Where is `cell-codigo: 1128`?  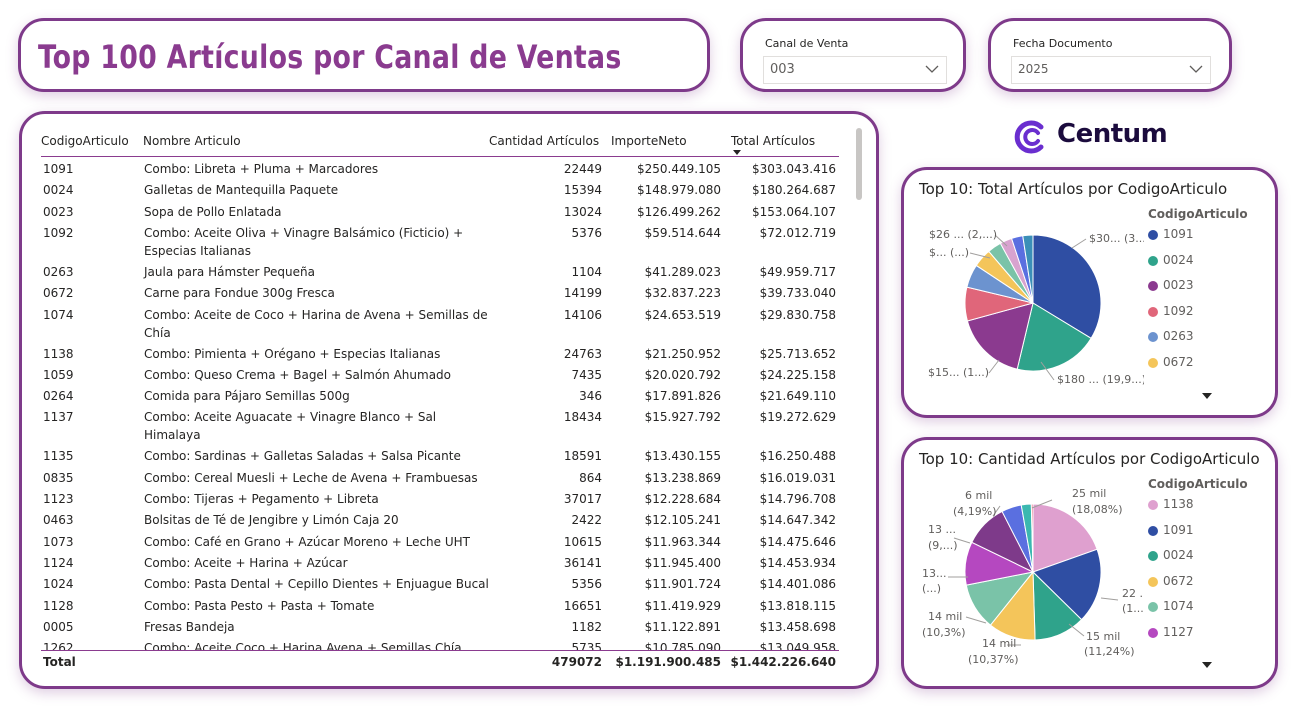 cell-codigo: 1128 is located at coordinates (58, 605).